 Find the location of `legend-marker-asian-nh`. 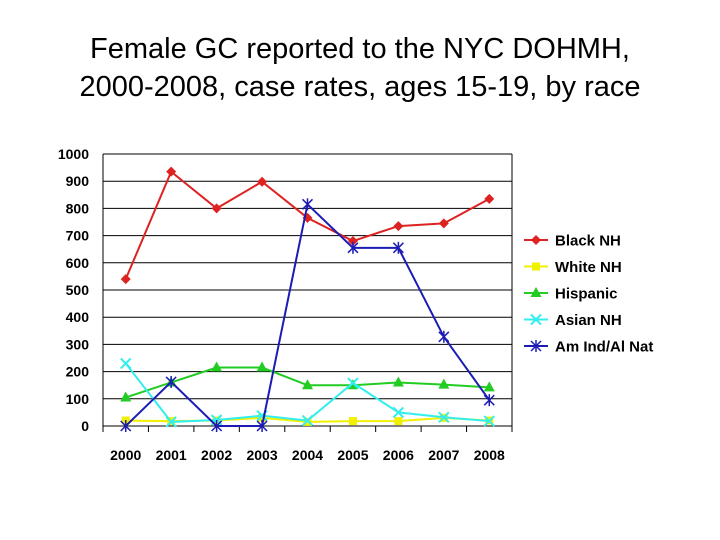

legend-marker-asian-nh is located at coordinates (536, 319).